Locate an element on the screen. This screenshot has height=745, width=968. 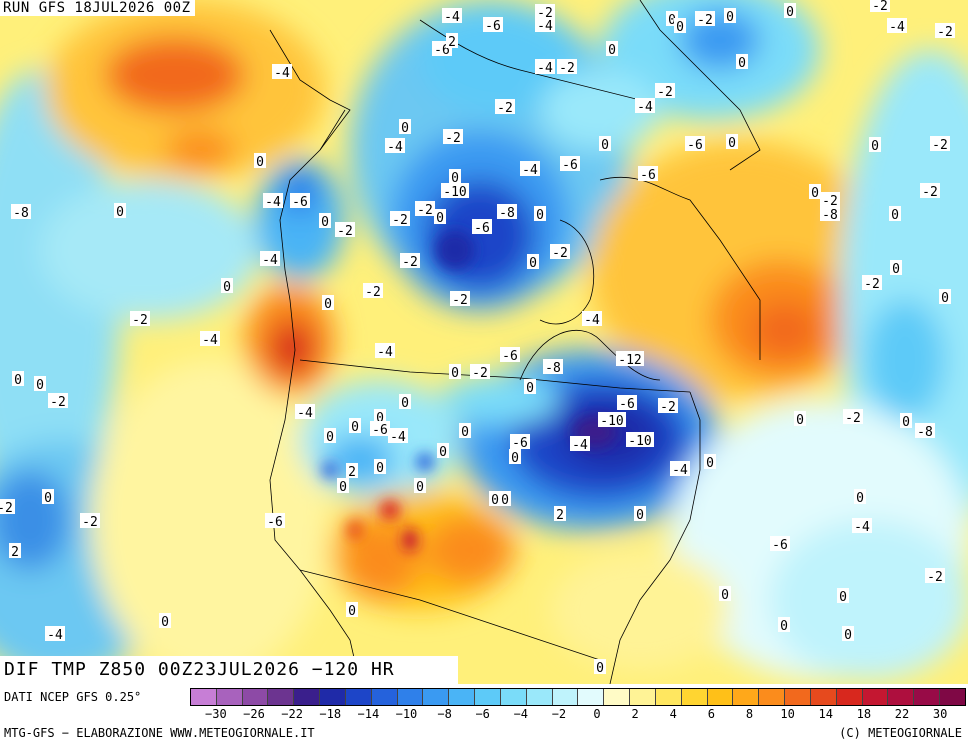
credit-right: (C) METEOGIORNALE is located at coordinates (900, 733).